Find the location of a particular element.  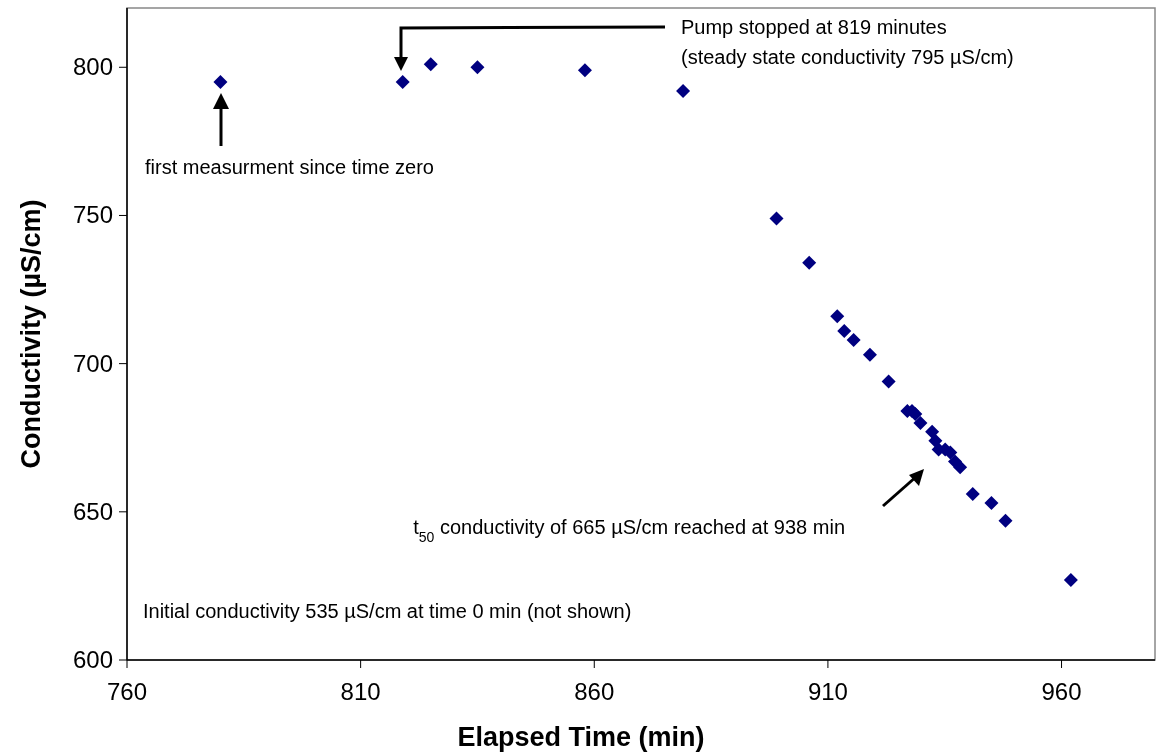

y-tick-label: 800 is located at coordinates (92, 67).